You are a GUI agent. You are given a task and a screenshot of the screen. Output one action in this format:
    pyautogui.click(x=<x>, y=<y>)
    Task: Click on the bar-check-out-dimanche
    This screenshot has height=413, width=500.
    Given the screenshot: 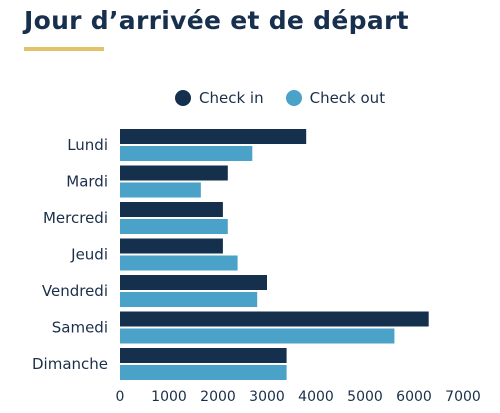 What is the action you would take?
    pyautogui.click(x=203, y=372)
    